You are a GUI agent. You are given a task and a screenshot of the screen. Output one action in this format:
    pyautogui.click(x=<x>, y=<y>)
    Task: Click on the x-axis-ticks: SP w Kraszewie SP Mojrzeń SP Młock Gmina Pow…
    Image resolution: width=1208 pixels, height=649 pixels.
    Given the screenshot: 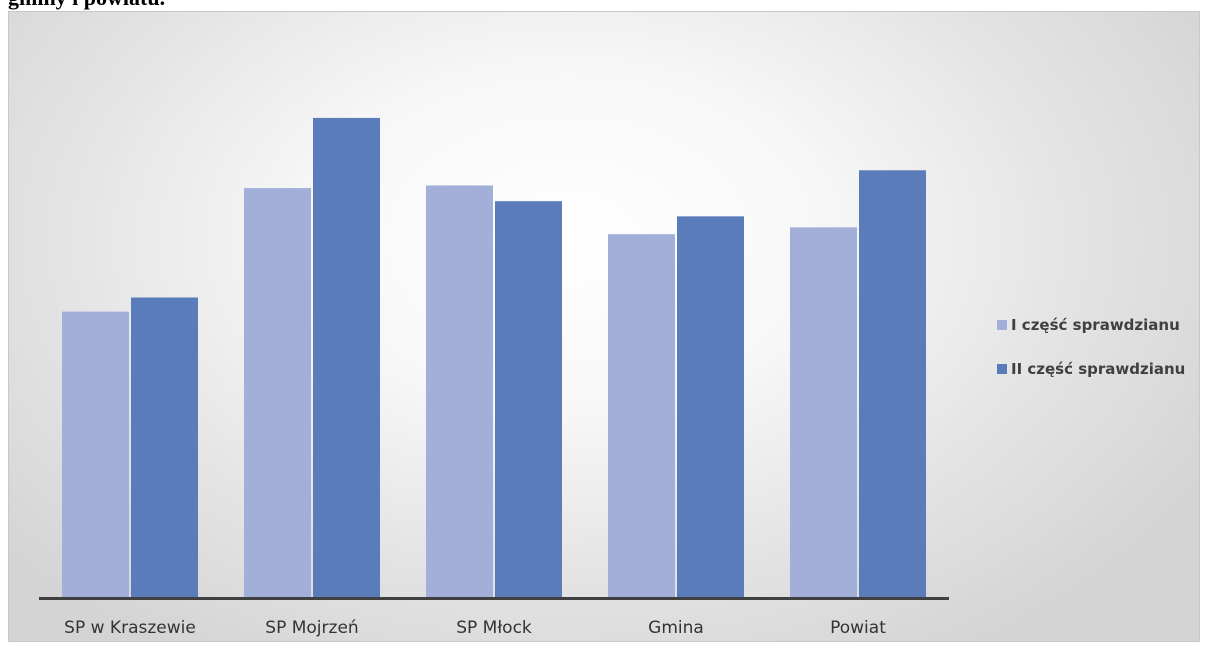 What is the action you would take?
    pyautogui.click(x=475, y=628)
    